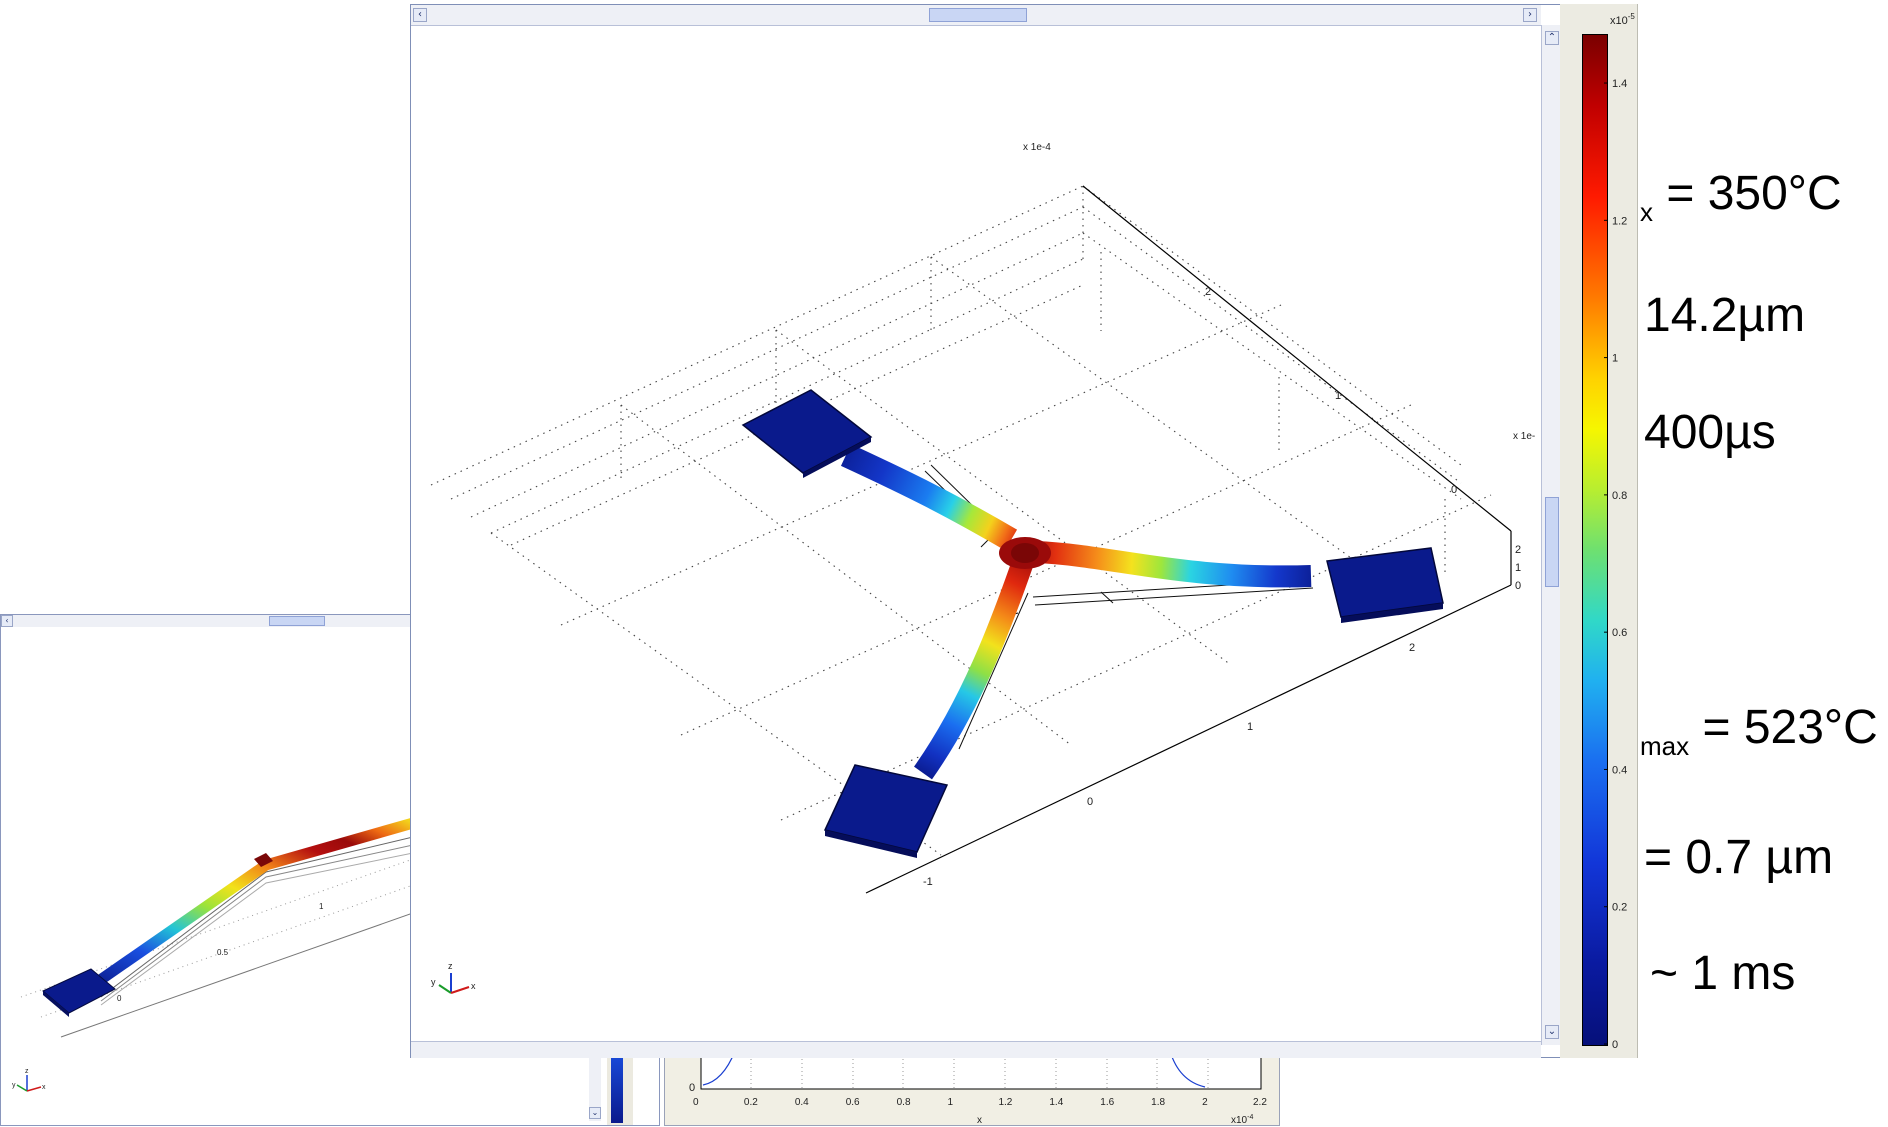 The height and width of the screenshot is (1127, 1888). I want to click on plot-y-tick-0: 0, so click(692, 1088).